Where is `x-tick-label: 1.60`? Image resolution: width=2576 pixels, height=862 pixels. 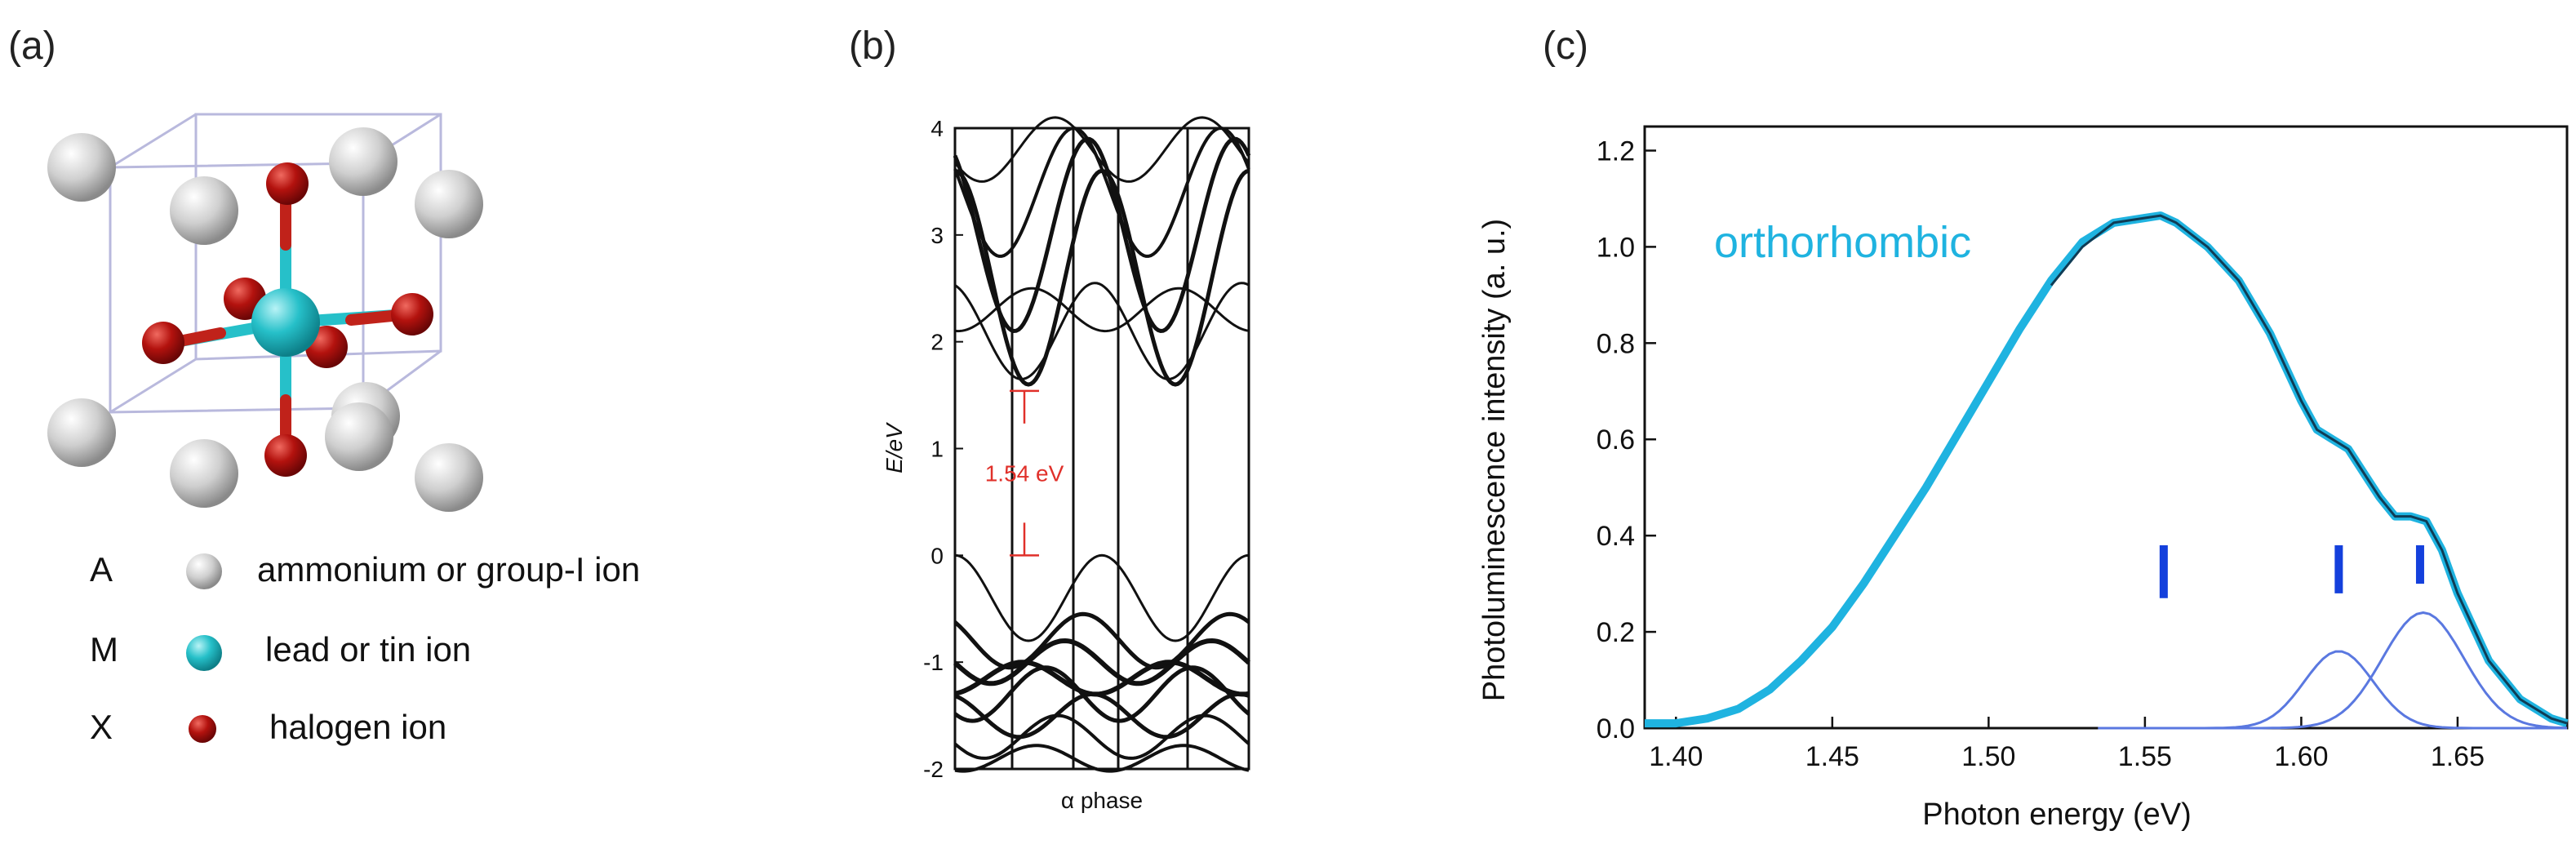
x-tick-label: 1.60 is located at coordinates (2301, 756).